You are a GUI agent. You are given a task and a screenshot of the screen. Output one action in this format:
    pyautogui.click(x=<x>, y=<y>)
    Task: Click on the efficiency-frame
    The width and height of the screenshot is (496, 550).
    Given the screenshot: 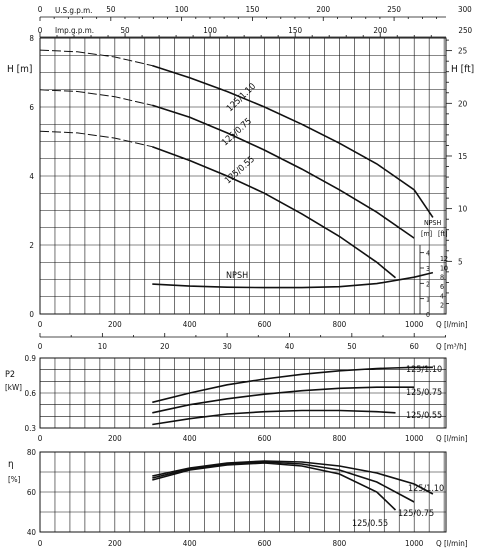 What is the action you would take?
    pyautogui.click(x=243, y=492)
    